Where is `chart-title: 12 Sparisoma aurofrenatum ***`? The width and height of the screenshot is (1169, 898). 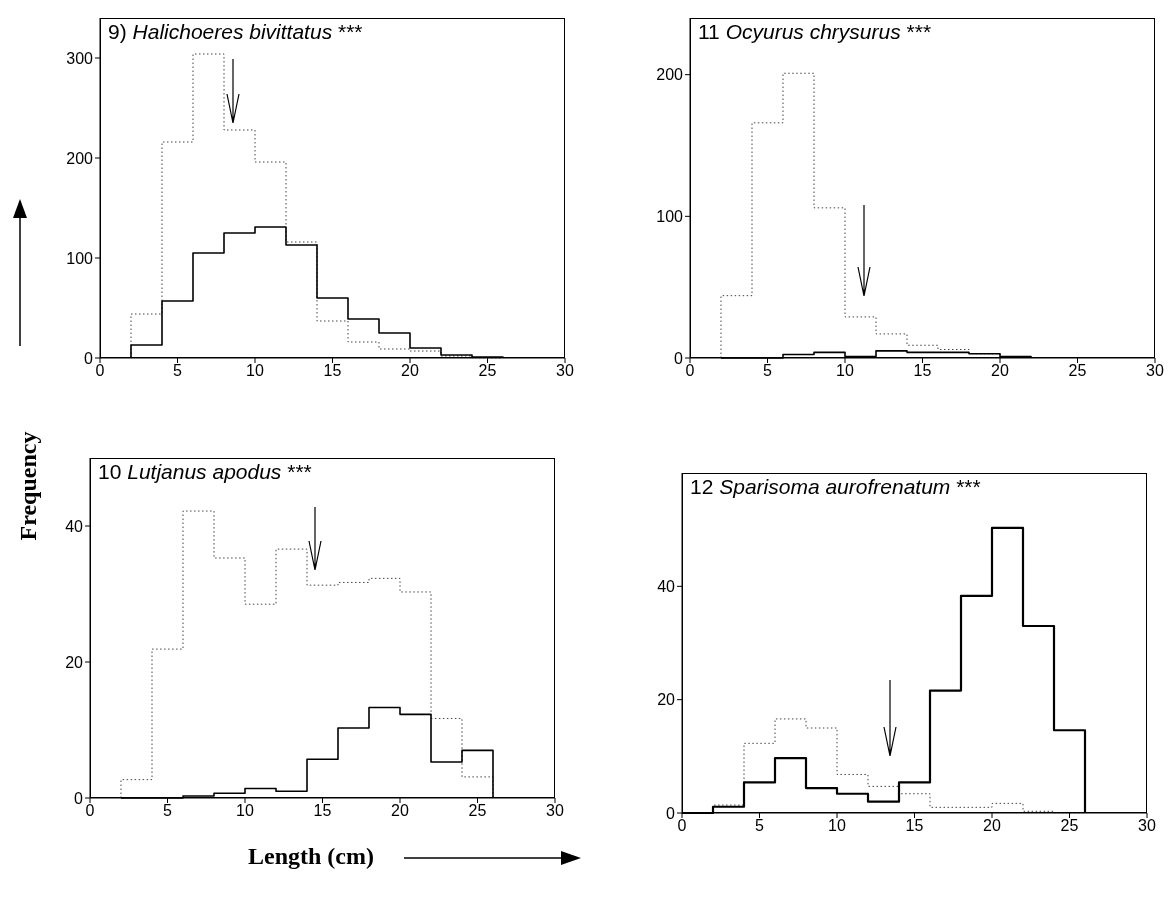 chart-title: 12 Sparisoma aurofrenatum *** is located at coordinates (835, 486).